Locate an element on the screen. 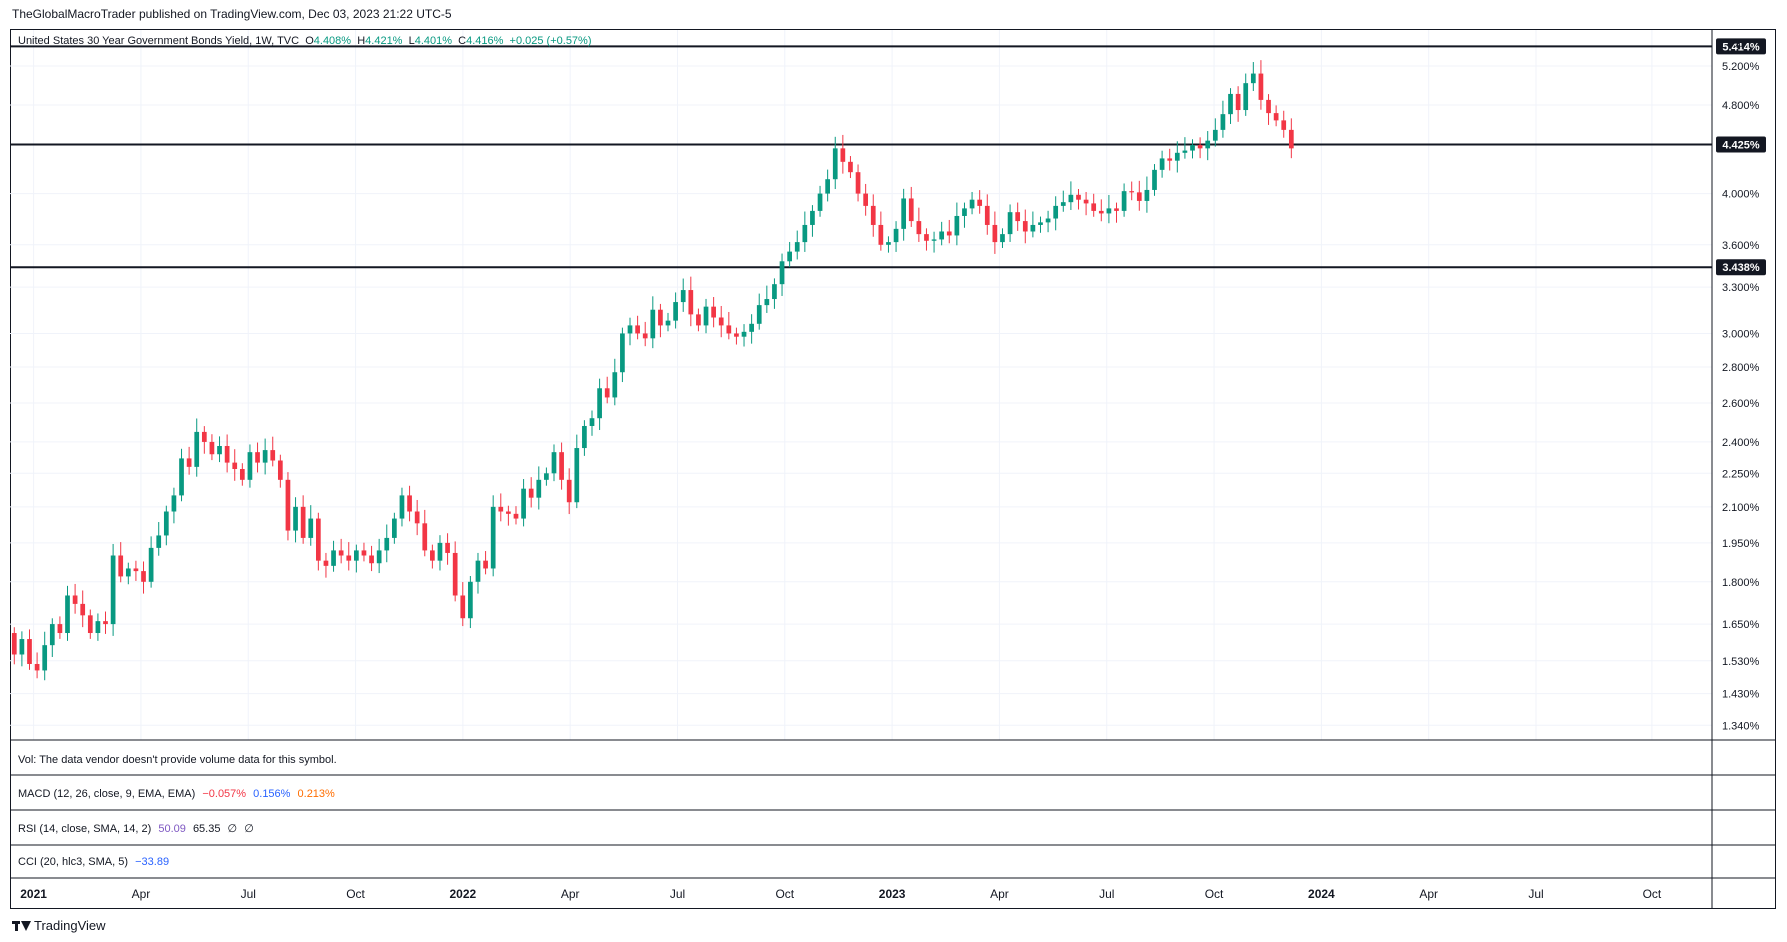 Image resolution: width=1787 pixels, height=942 pixels. y-tick-label: 5.200% is located at coordinates (1741, 67).